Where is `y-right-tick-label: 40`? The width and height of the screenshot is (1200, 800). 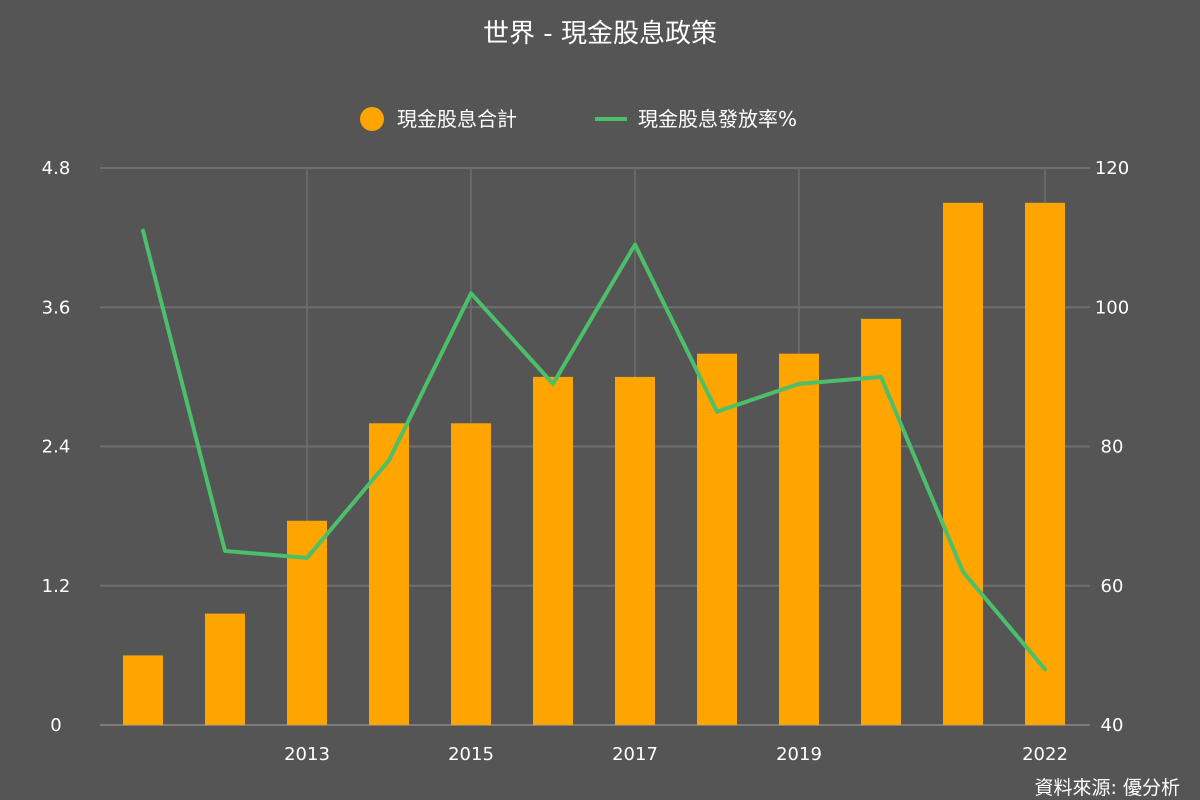
y-right-tick-label: 40 is located at coordinates (1112, 725).